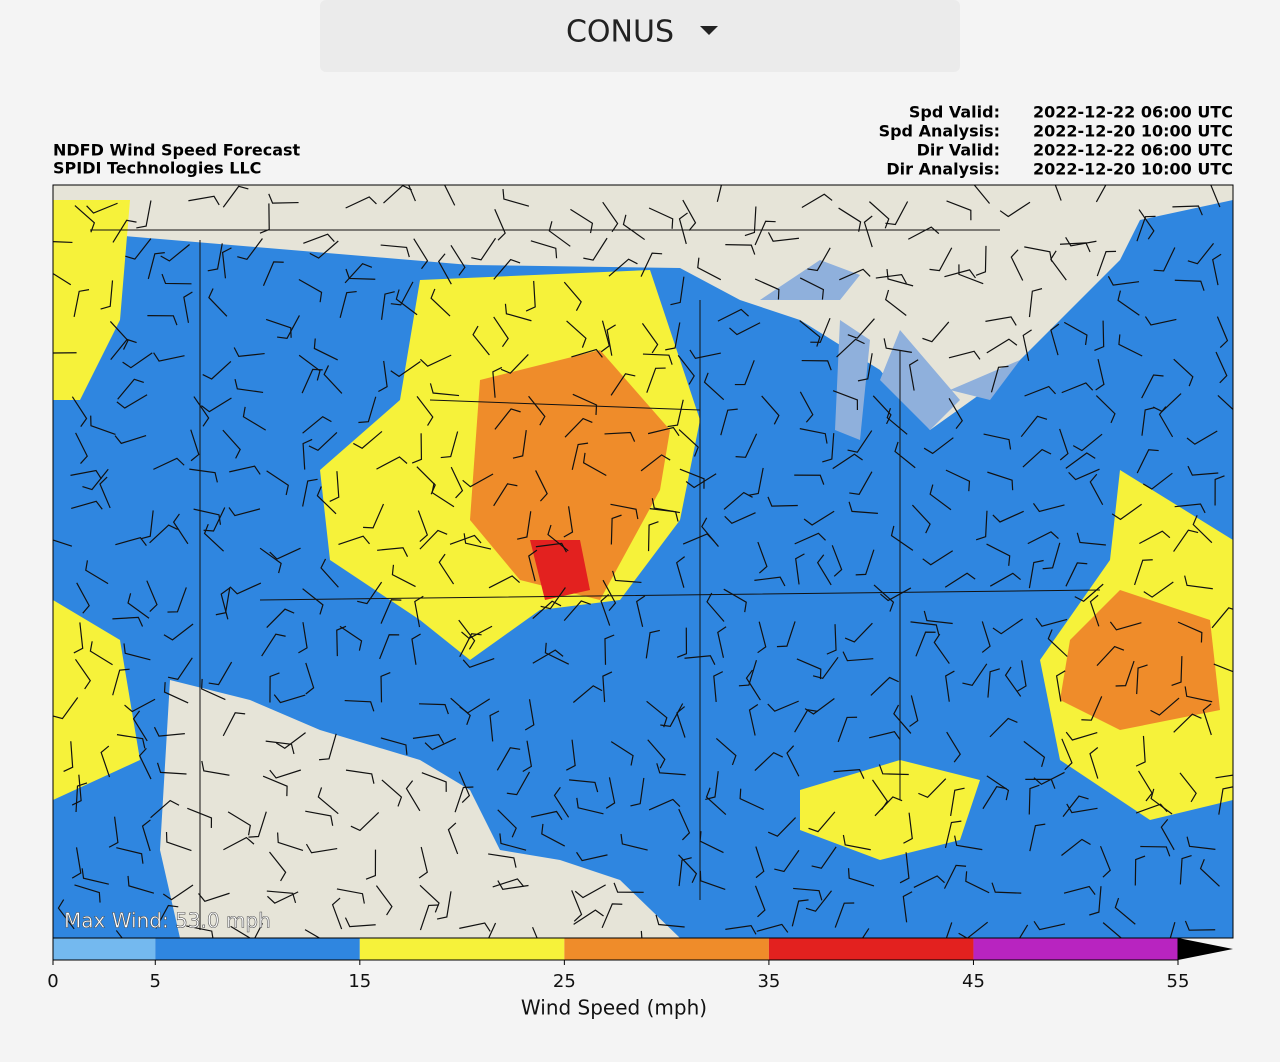 This screenshot has height=1062, width=1280. What do you see at coordinates (620, 32) in the screenshot?
I see `dropdown-label: CONUS` at bounding box center [620, 32].